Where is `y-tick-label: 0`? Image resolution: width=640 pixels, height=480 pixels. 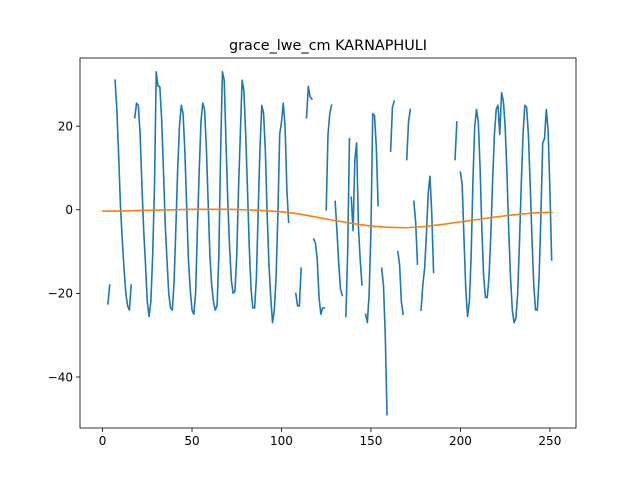 y-tick-label: 0 is located at coordinates (69, 210).